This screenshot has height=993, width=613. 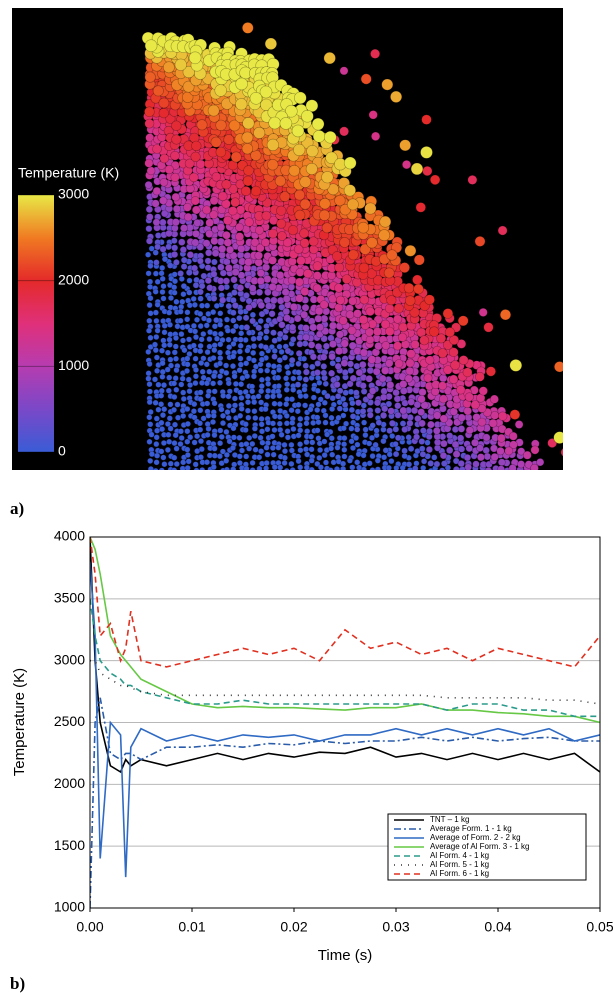 I want to click on legend-label: Al Form. 6 - 1 kg, so click(x=459, y=873).